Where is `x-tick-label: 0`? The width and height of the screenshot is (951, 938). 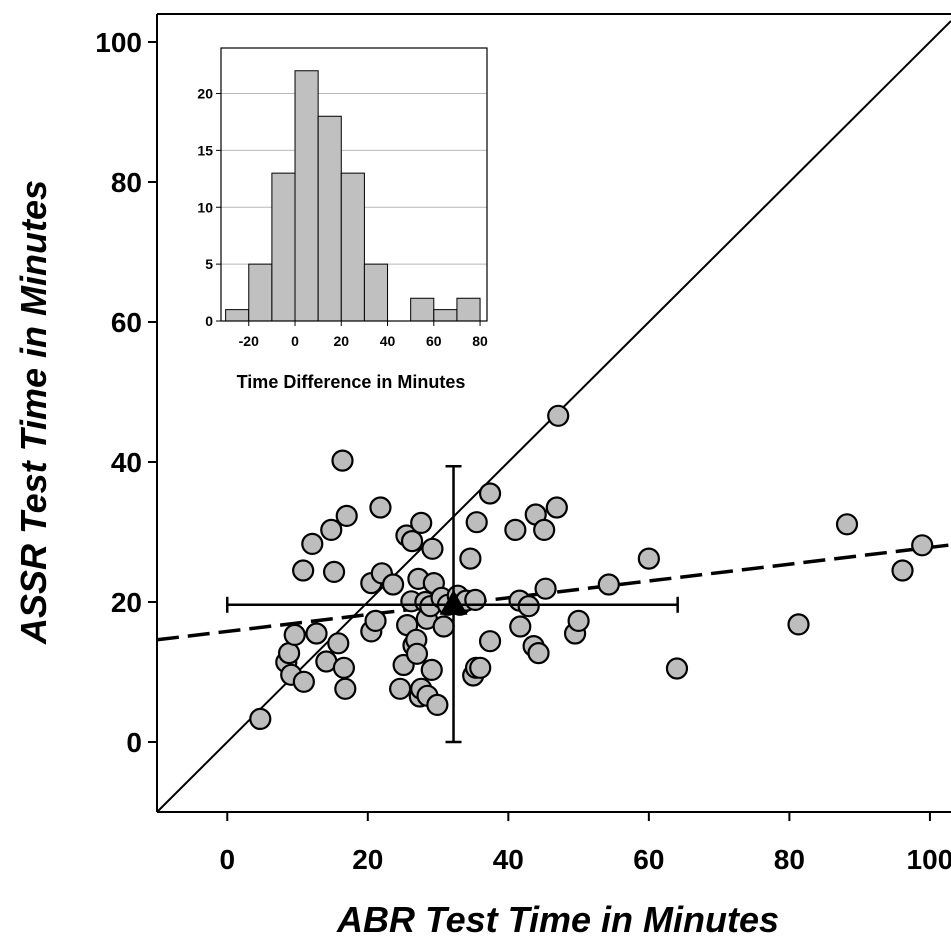
x-tick-label: 0 is located at coordinates (227, 859).